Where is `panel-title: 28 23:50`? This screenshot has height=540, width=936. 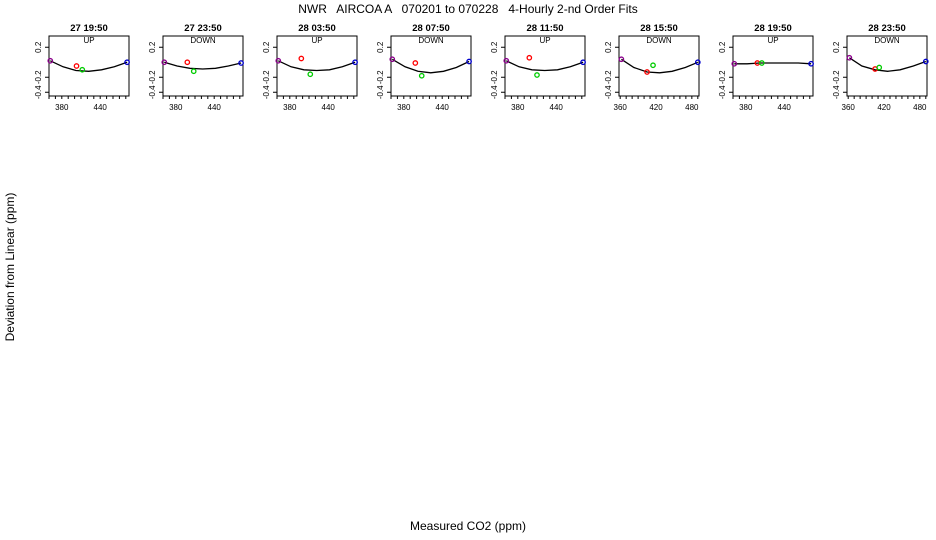
panel-title: 28 23:50 is located at coordinates (887, 28).